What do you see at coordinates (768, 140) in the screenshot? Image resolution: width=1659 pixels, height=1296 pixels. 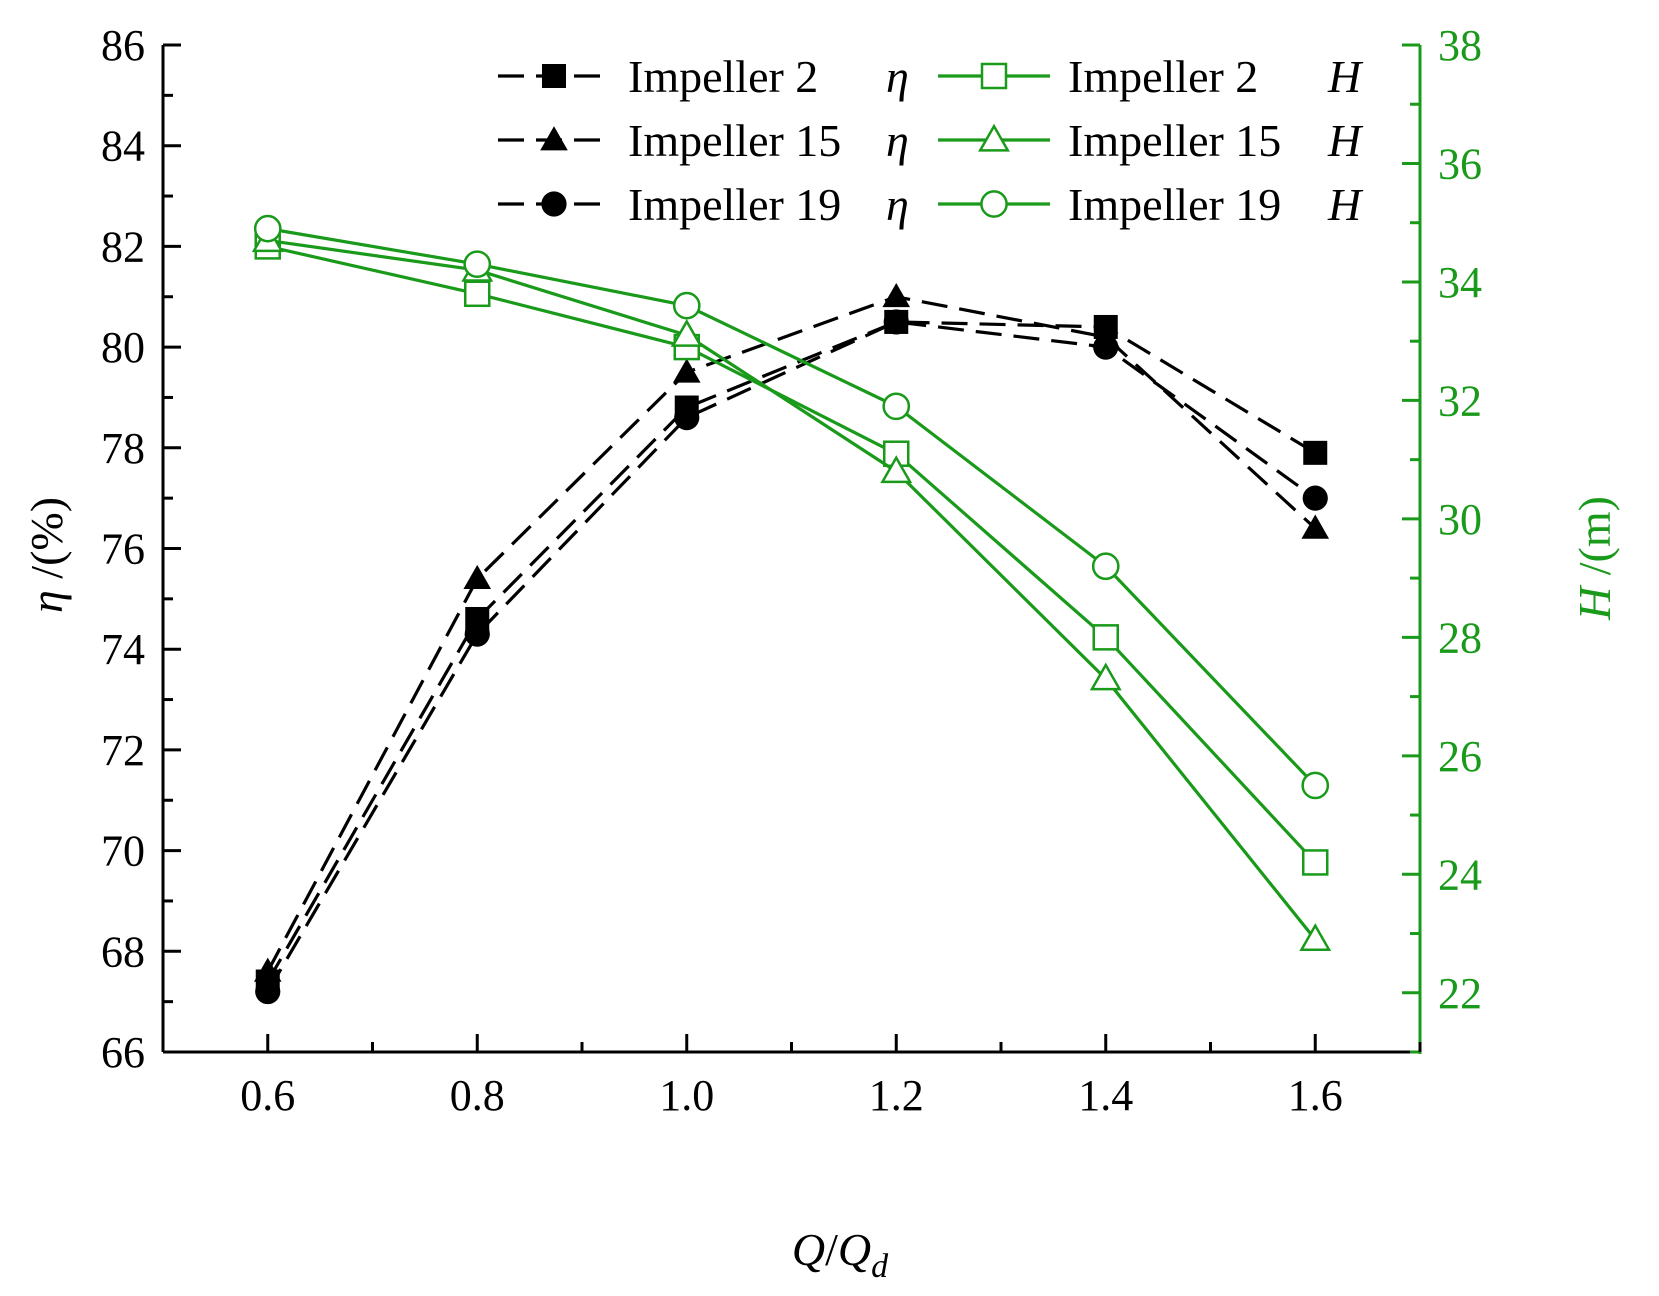 I see `legend-label: Impeller 15 η` at bounding box center [768, 140].